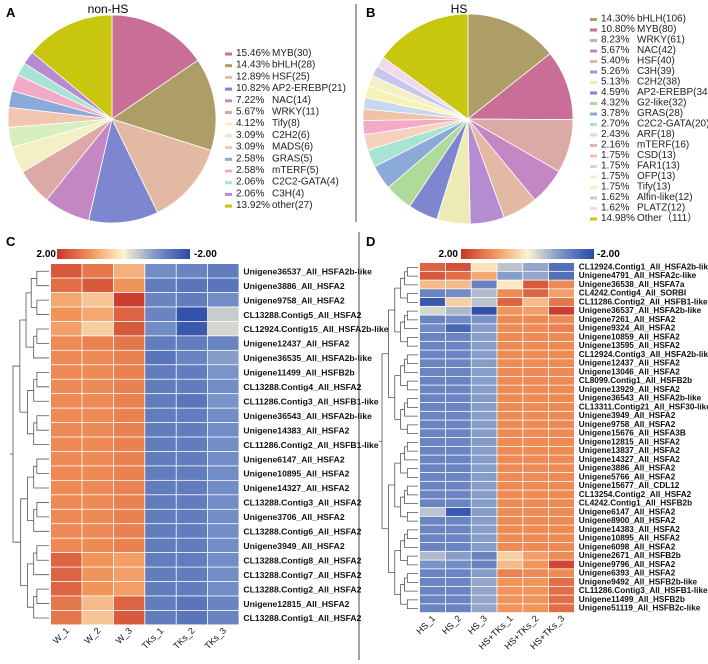  What do you see at coordinates (615, 82) in the screenshot?
I see `legend-percent: 5.13%` at bounding box center [615, 82].